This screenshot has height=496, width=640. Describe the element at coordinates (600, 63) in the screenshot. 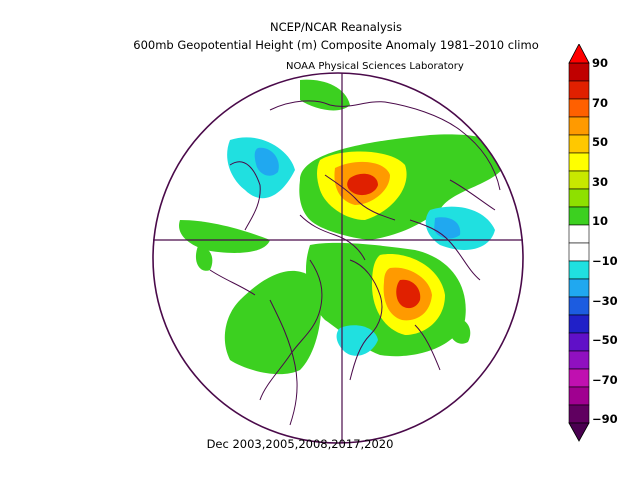

I see `colorbar-label: 90` at that location.